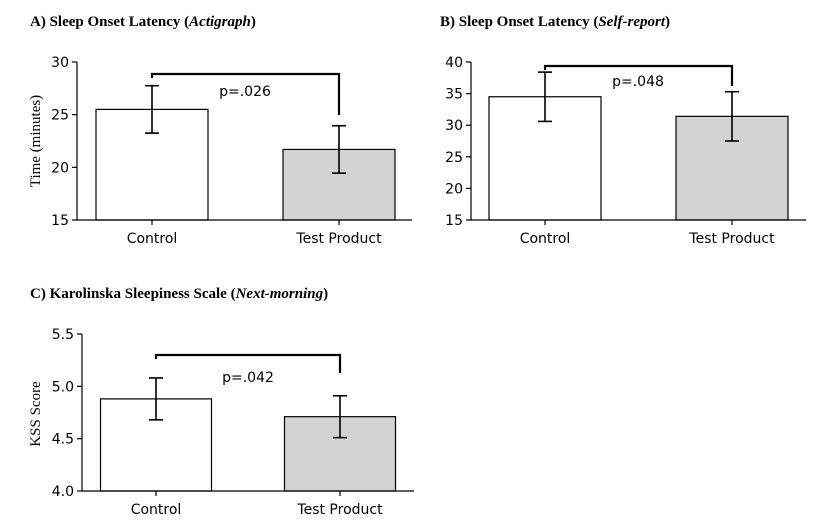 This screenshot has width=818, height=531. I want to click on panel-c-ytick-label-1: 4.5, so click(63, 440).